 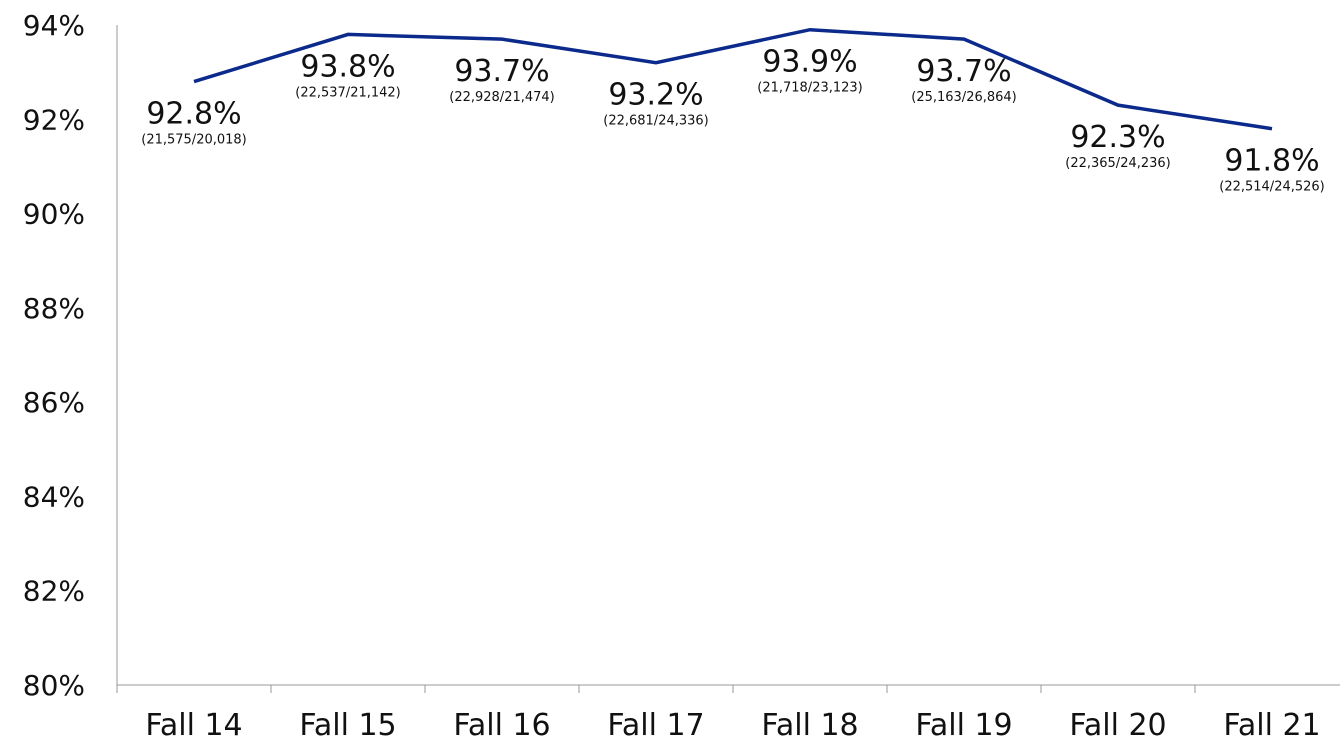 What do you see at coordinates (347, 66) in the screenshot?
I see `data-label: 93.8%` at bounding box center [347, 66].